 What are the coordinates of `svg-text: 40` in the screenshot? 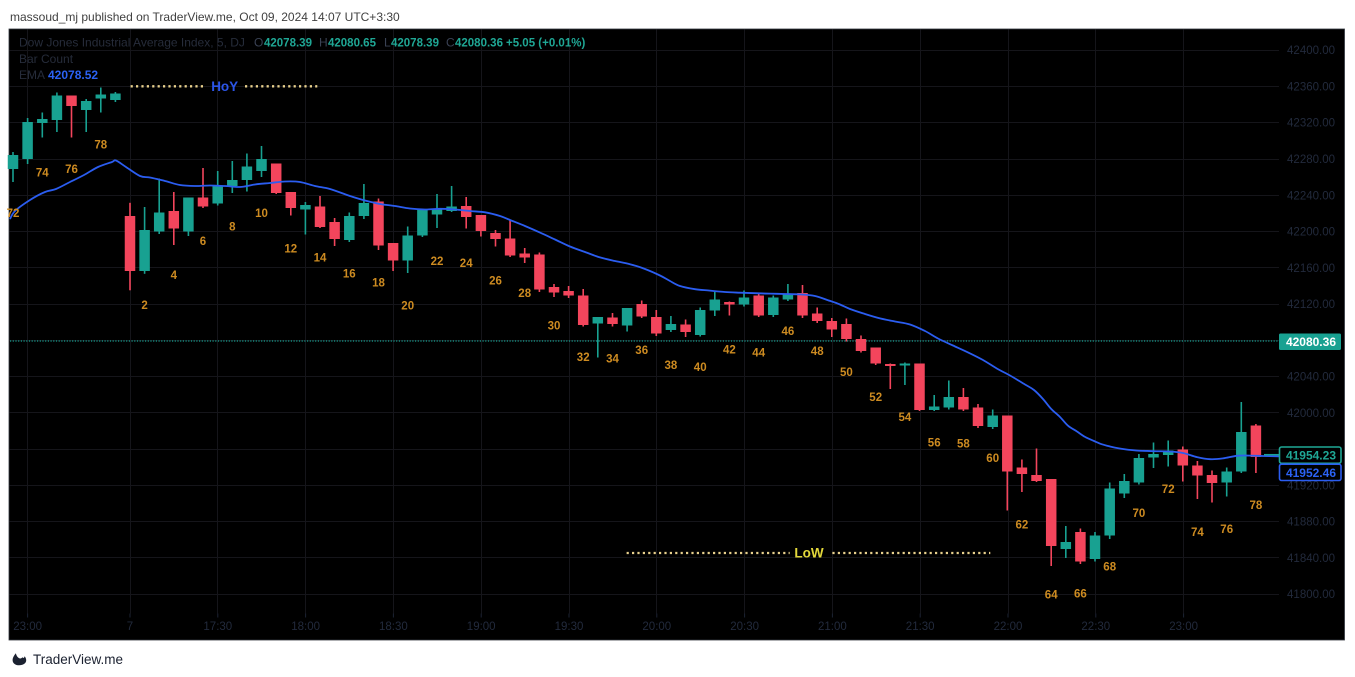 It's located at (700, 368).